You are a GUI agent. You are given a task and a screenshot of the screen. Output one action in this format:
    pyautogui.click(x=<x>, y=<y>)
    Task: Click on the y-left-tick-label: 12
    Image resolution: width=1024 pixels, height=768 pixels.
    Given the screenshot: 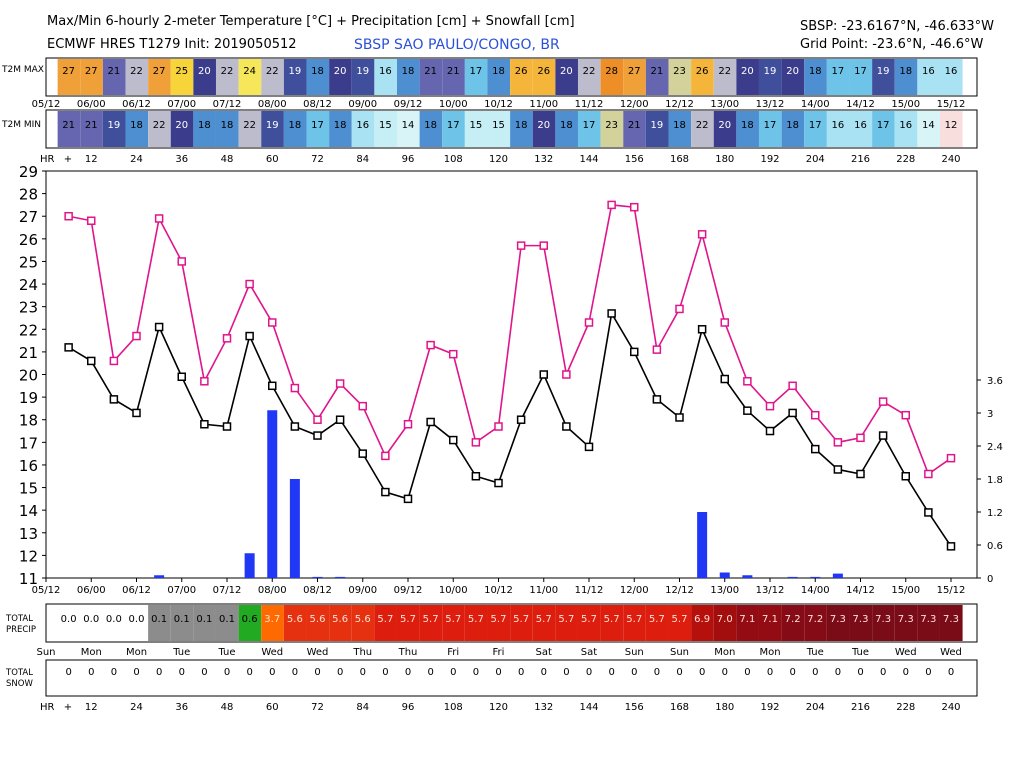 What is the action you would take?
    pyautogui.click(x=28, y=556)
    